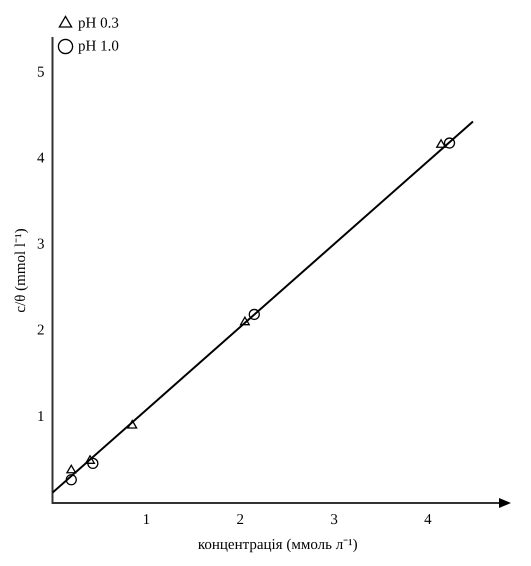  Describe the element at coordinates (278, 544) in the screenshot. I see `x-axis-title: концентрація (ммоль л⁻¹)` at that location.